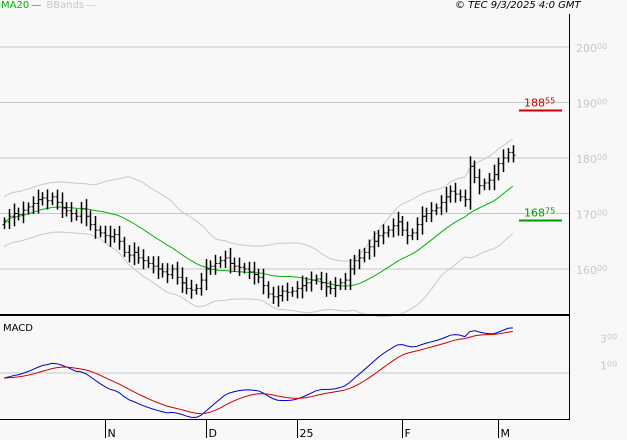 This screenshot has width=627, height=440. I want to click on support-level-label: 16875, so click(539, 212).